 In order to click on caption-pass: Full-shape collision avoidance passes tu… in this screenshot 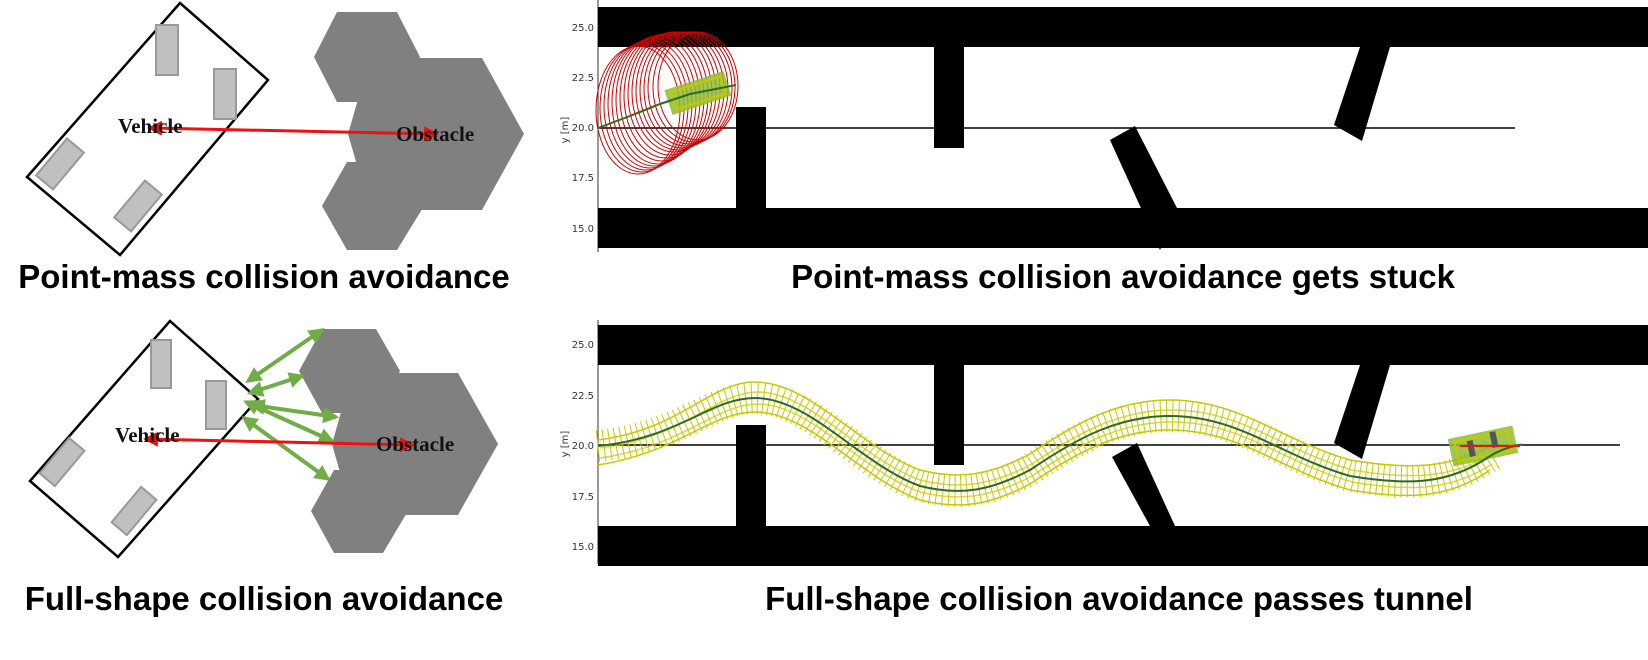, I will do `click(1119, 598)`.